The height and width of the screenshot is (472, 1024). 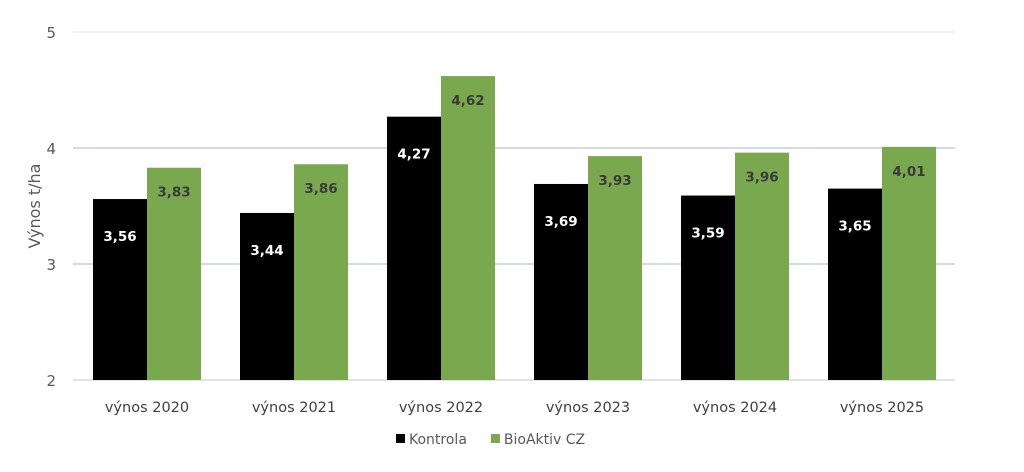 What do you see at coordinates (119, 237) in the screenshot?
I see `data-label: 3,56` at bounding box center [119, 237].